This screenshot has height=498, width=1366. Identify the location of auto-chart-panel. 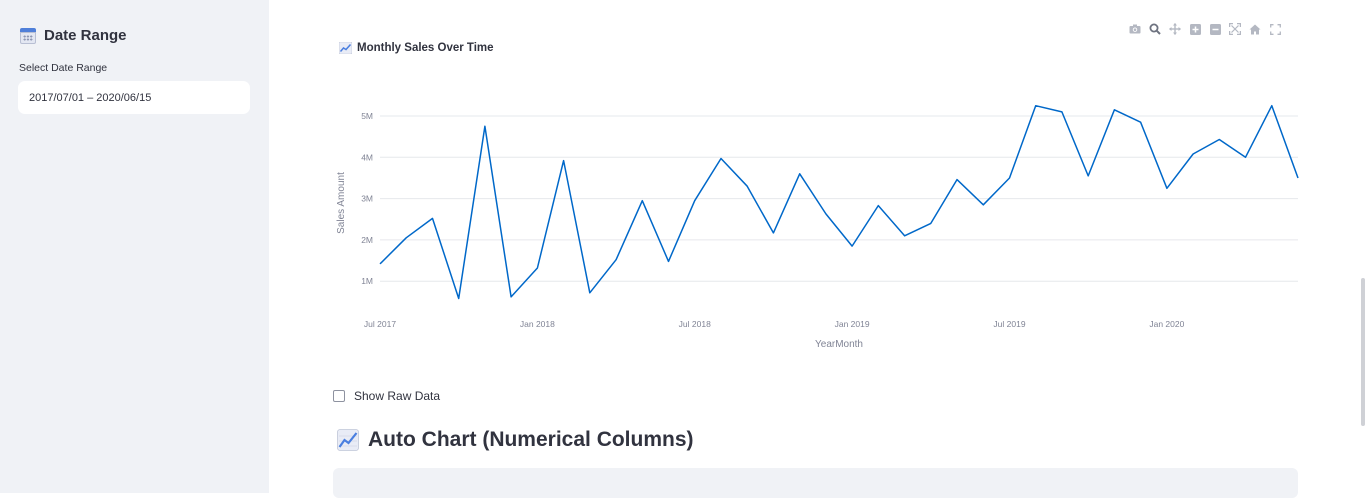
(815, 483).